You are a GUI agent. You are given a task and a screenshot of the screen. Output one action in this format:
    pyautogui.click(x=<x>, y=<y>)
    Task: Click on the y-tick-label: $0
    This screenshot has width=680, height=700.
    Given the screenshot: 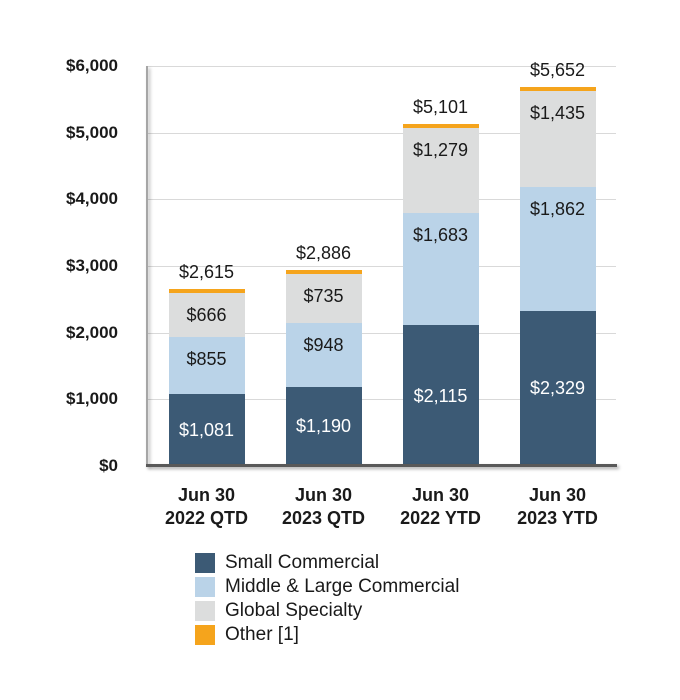 What is the action you would take?
    pyautogui.click(x=108, y=465)
    